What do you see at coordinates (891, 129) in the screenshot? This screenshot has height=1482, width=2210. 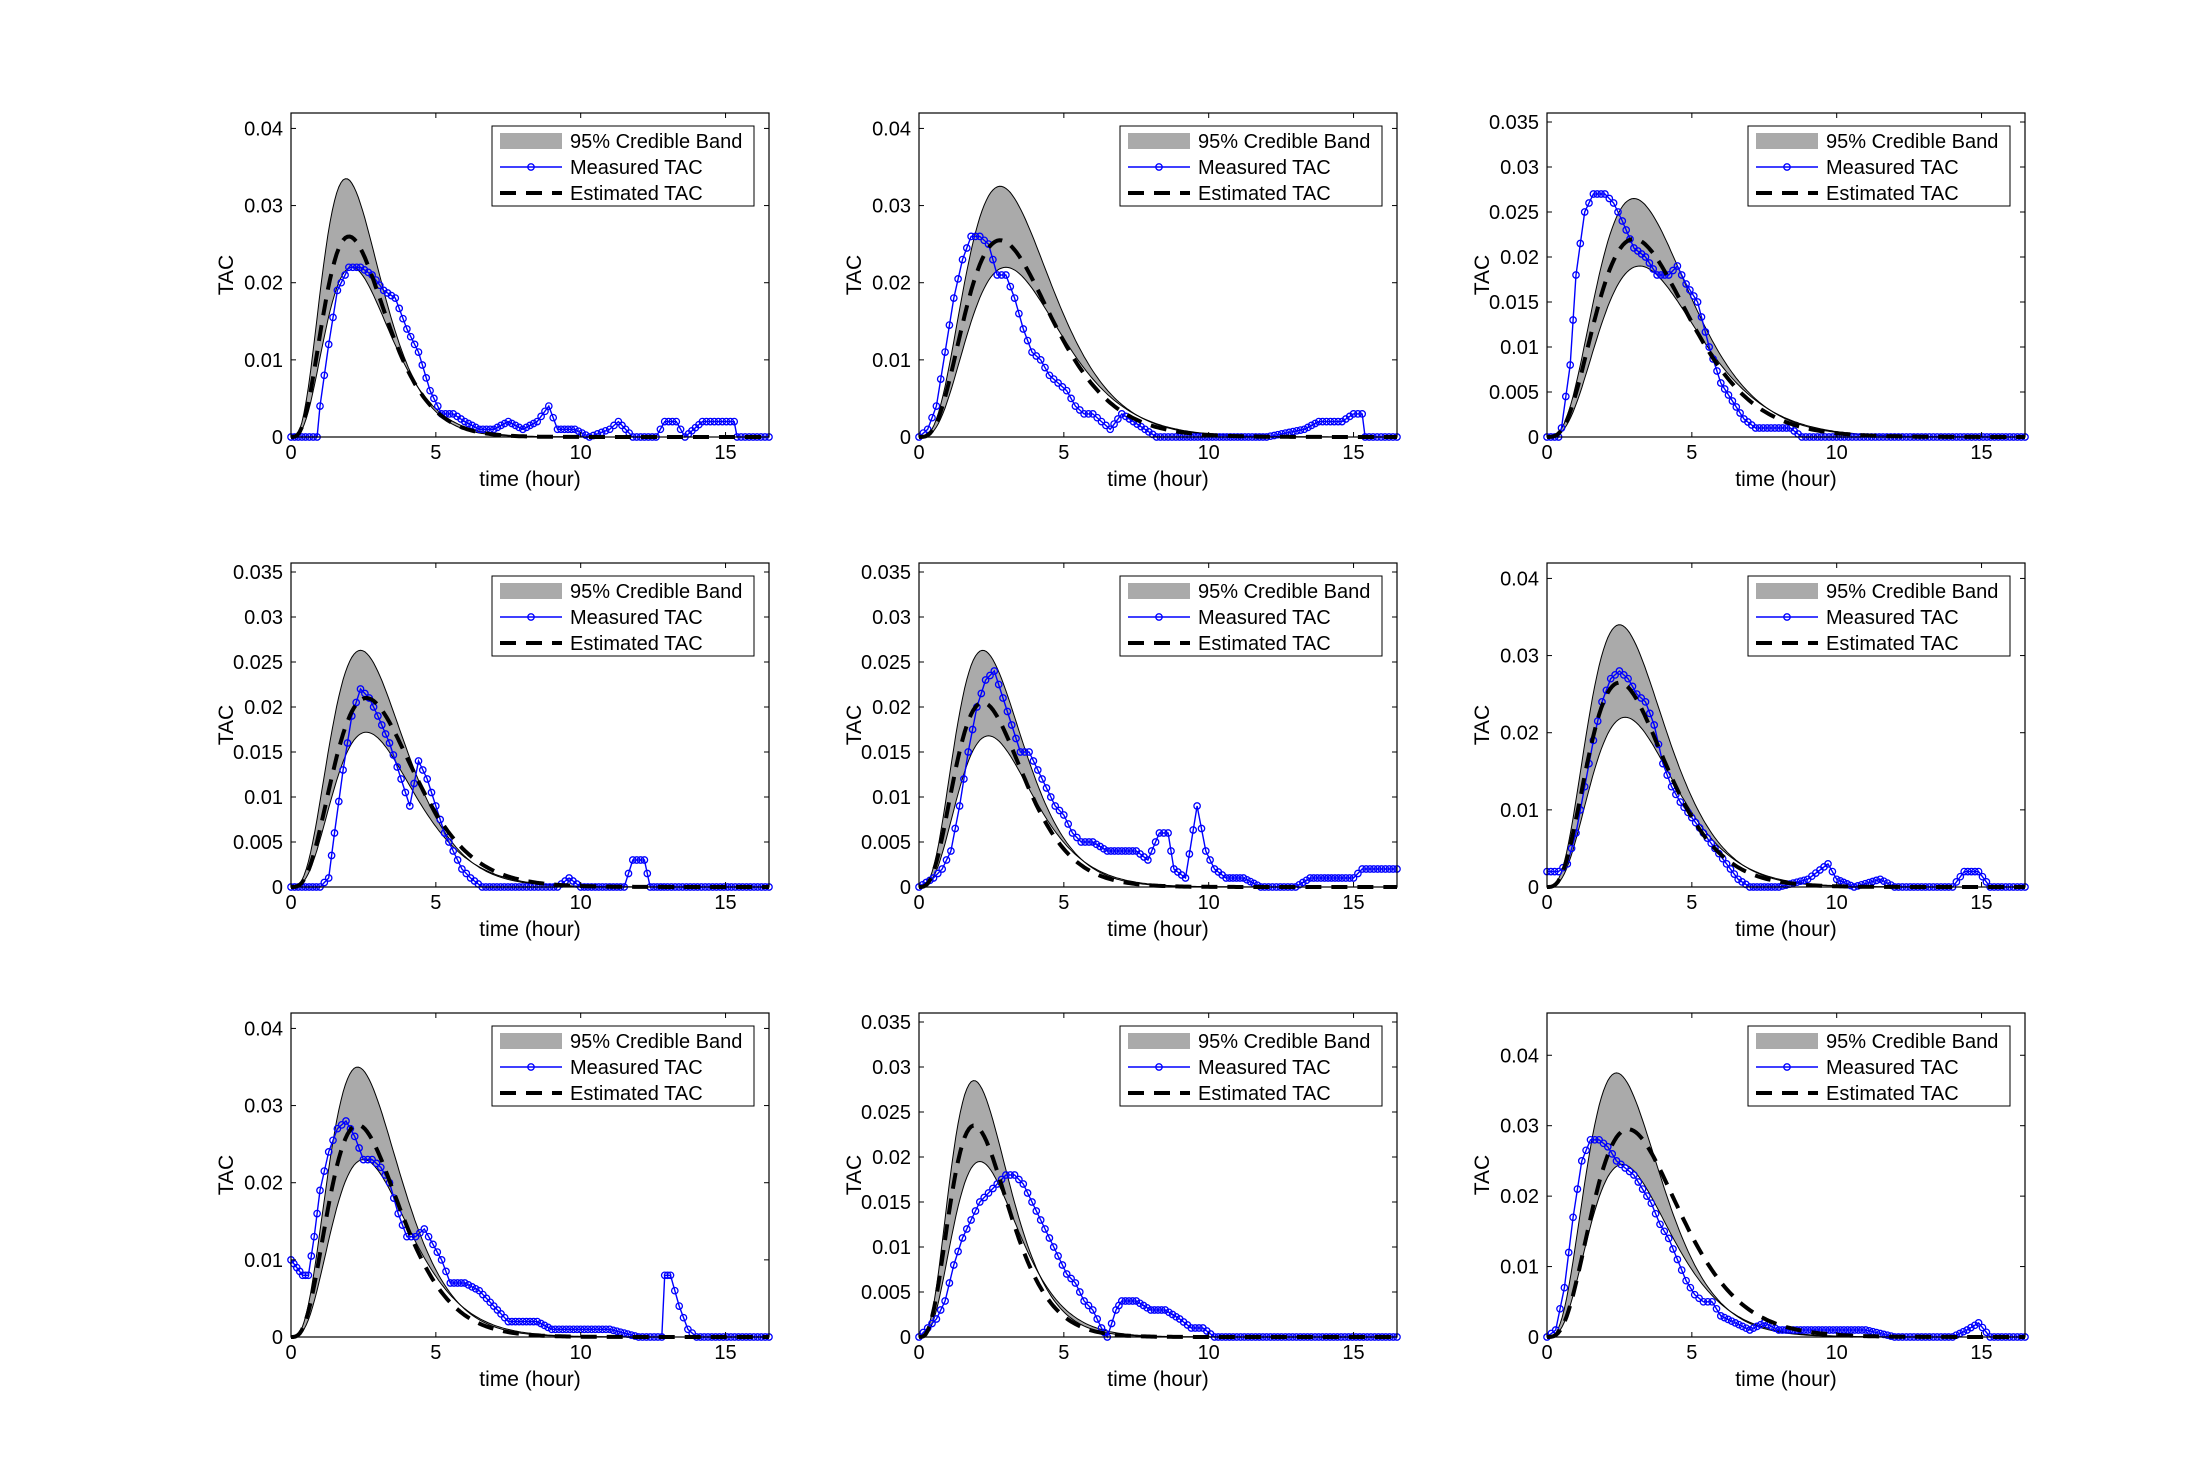 I see `y-tick-label: 0.04` at bounding box center [891, 129].